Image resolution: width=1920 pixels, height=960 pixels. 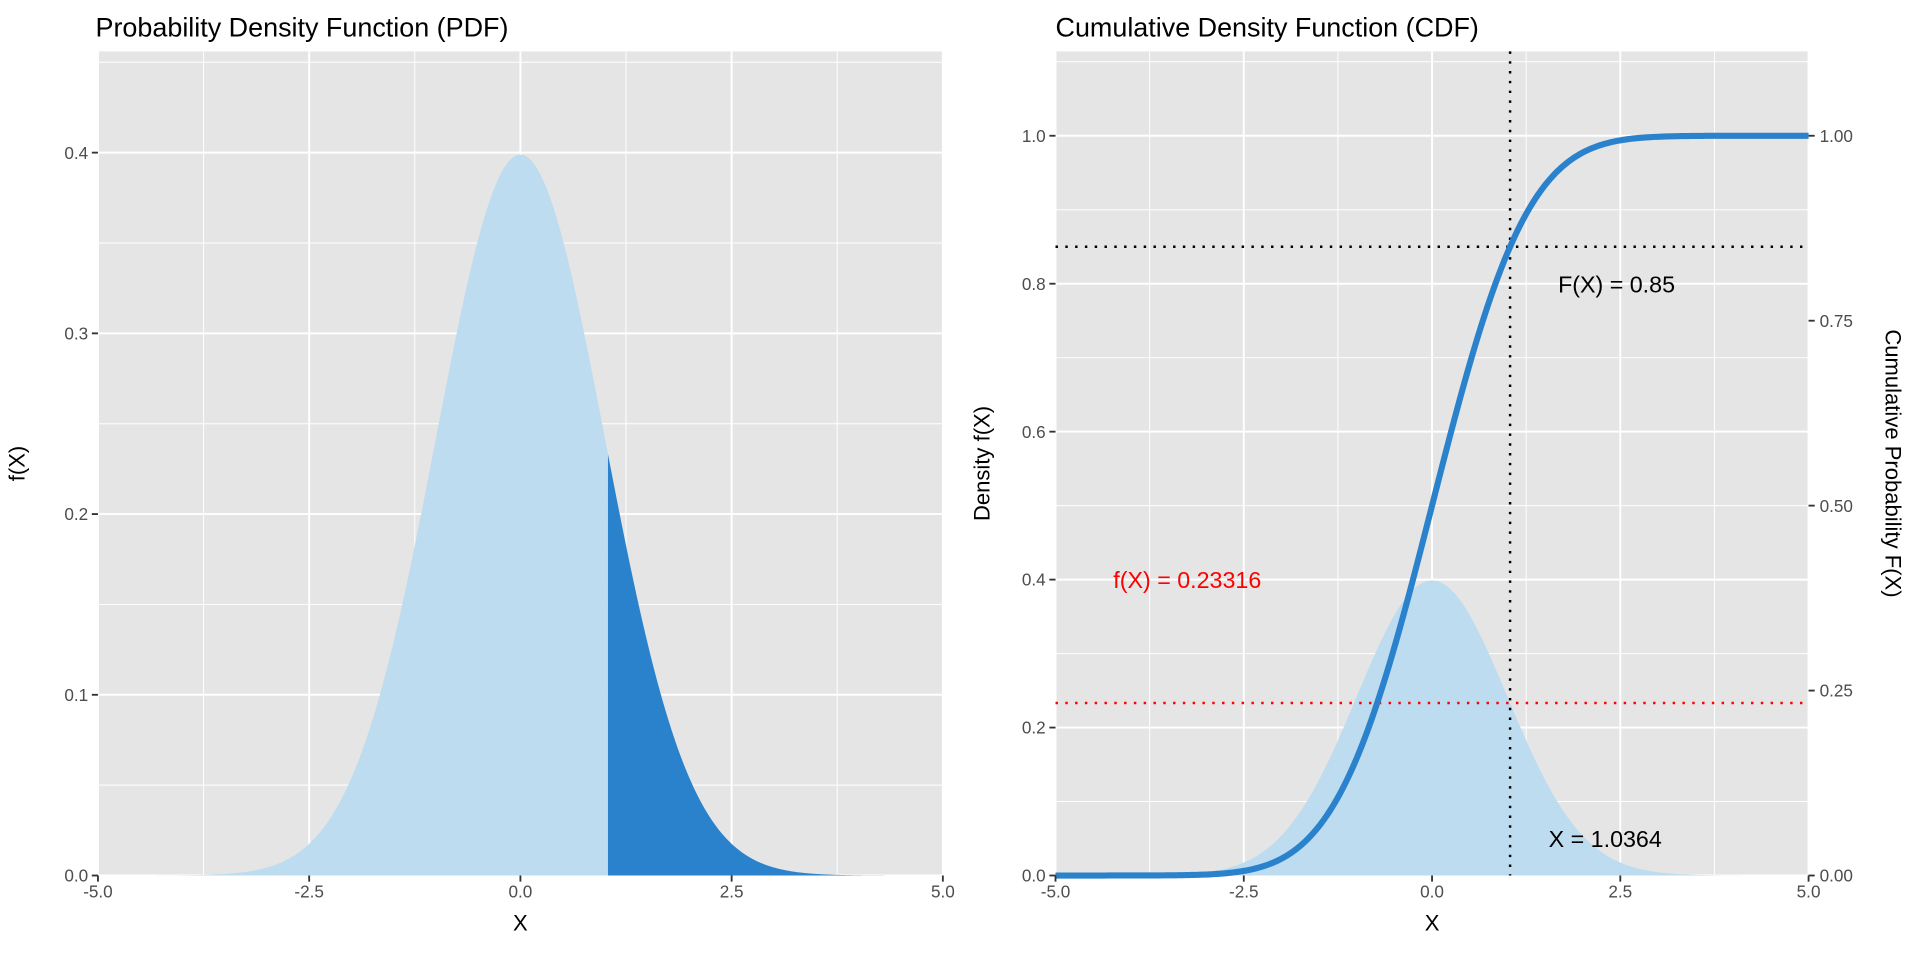 I want to click on chart-title: Cumulative Density Function (CDF), so click(x=1267, y=28).